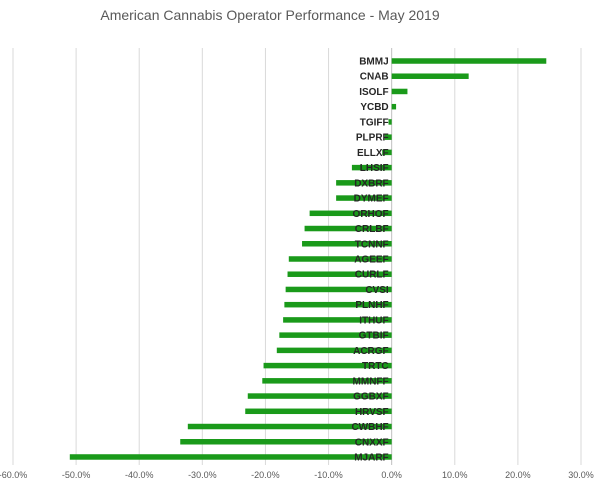  What do you see at coordinates (364, 183) in the screenshot?
I see `bar-dxbrf` at bounding box center [364, 183].